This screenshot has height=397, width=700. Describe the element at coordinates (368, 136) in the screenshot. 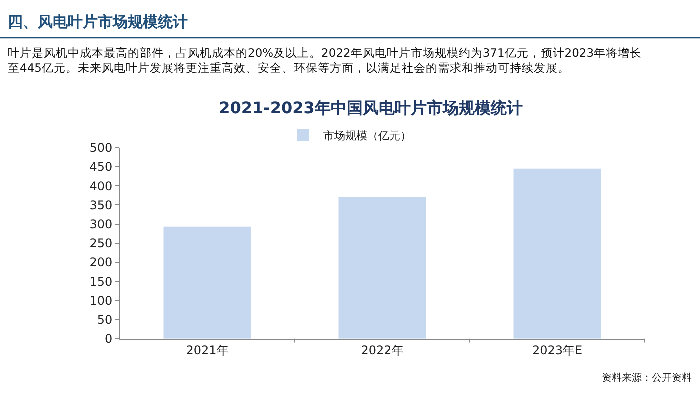

I see `legend-label: 市场规模（亿元）` at that location.